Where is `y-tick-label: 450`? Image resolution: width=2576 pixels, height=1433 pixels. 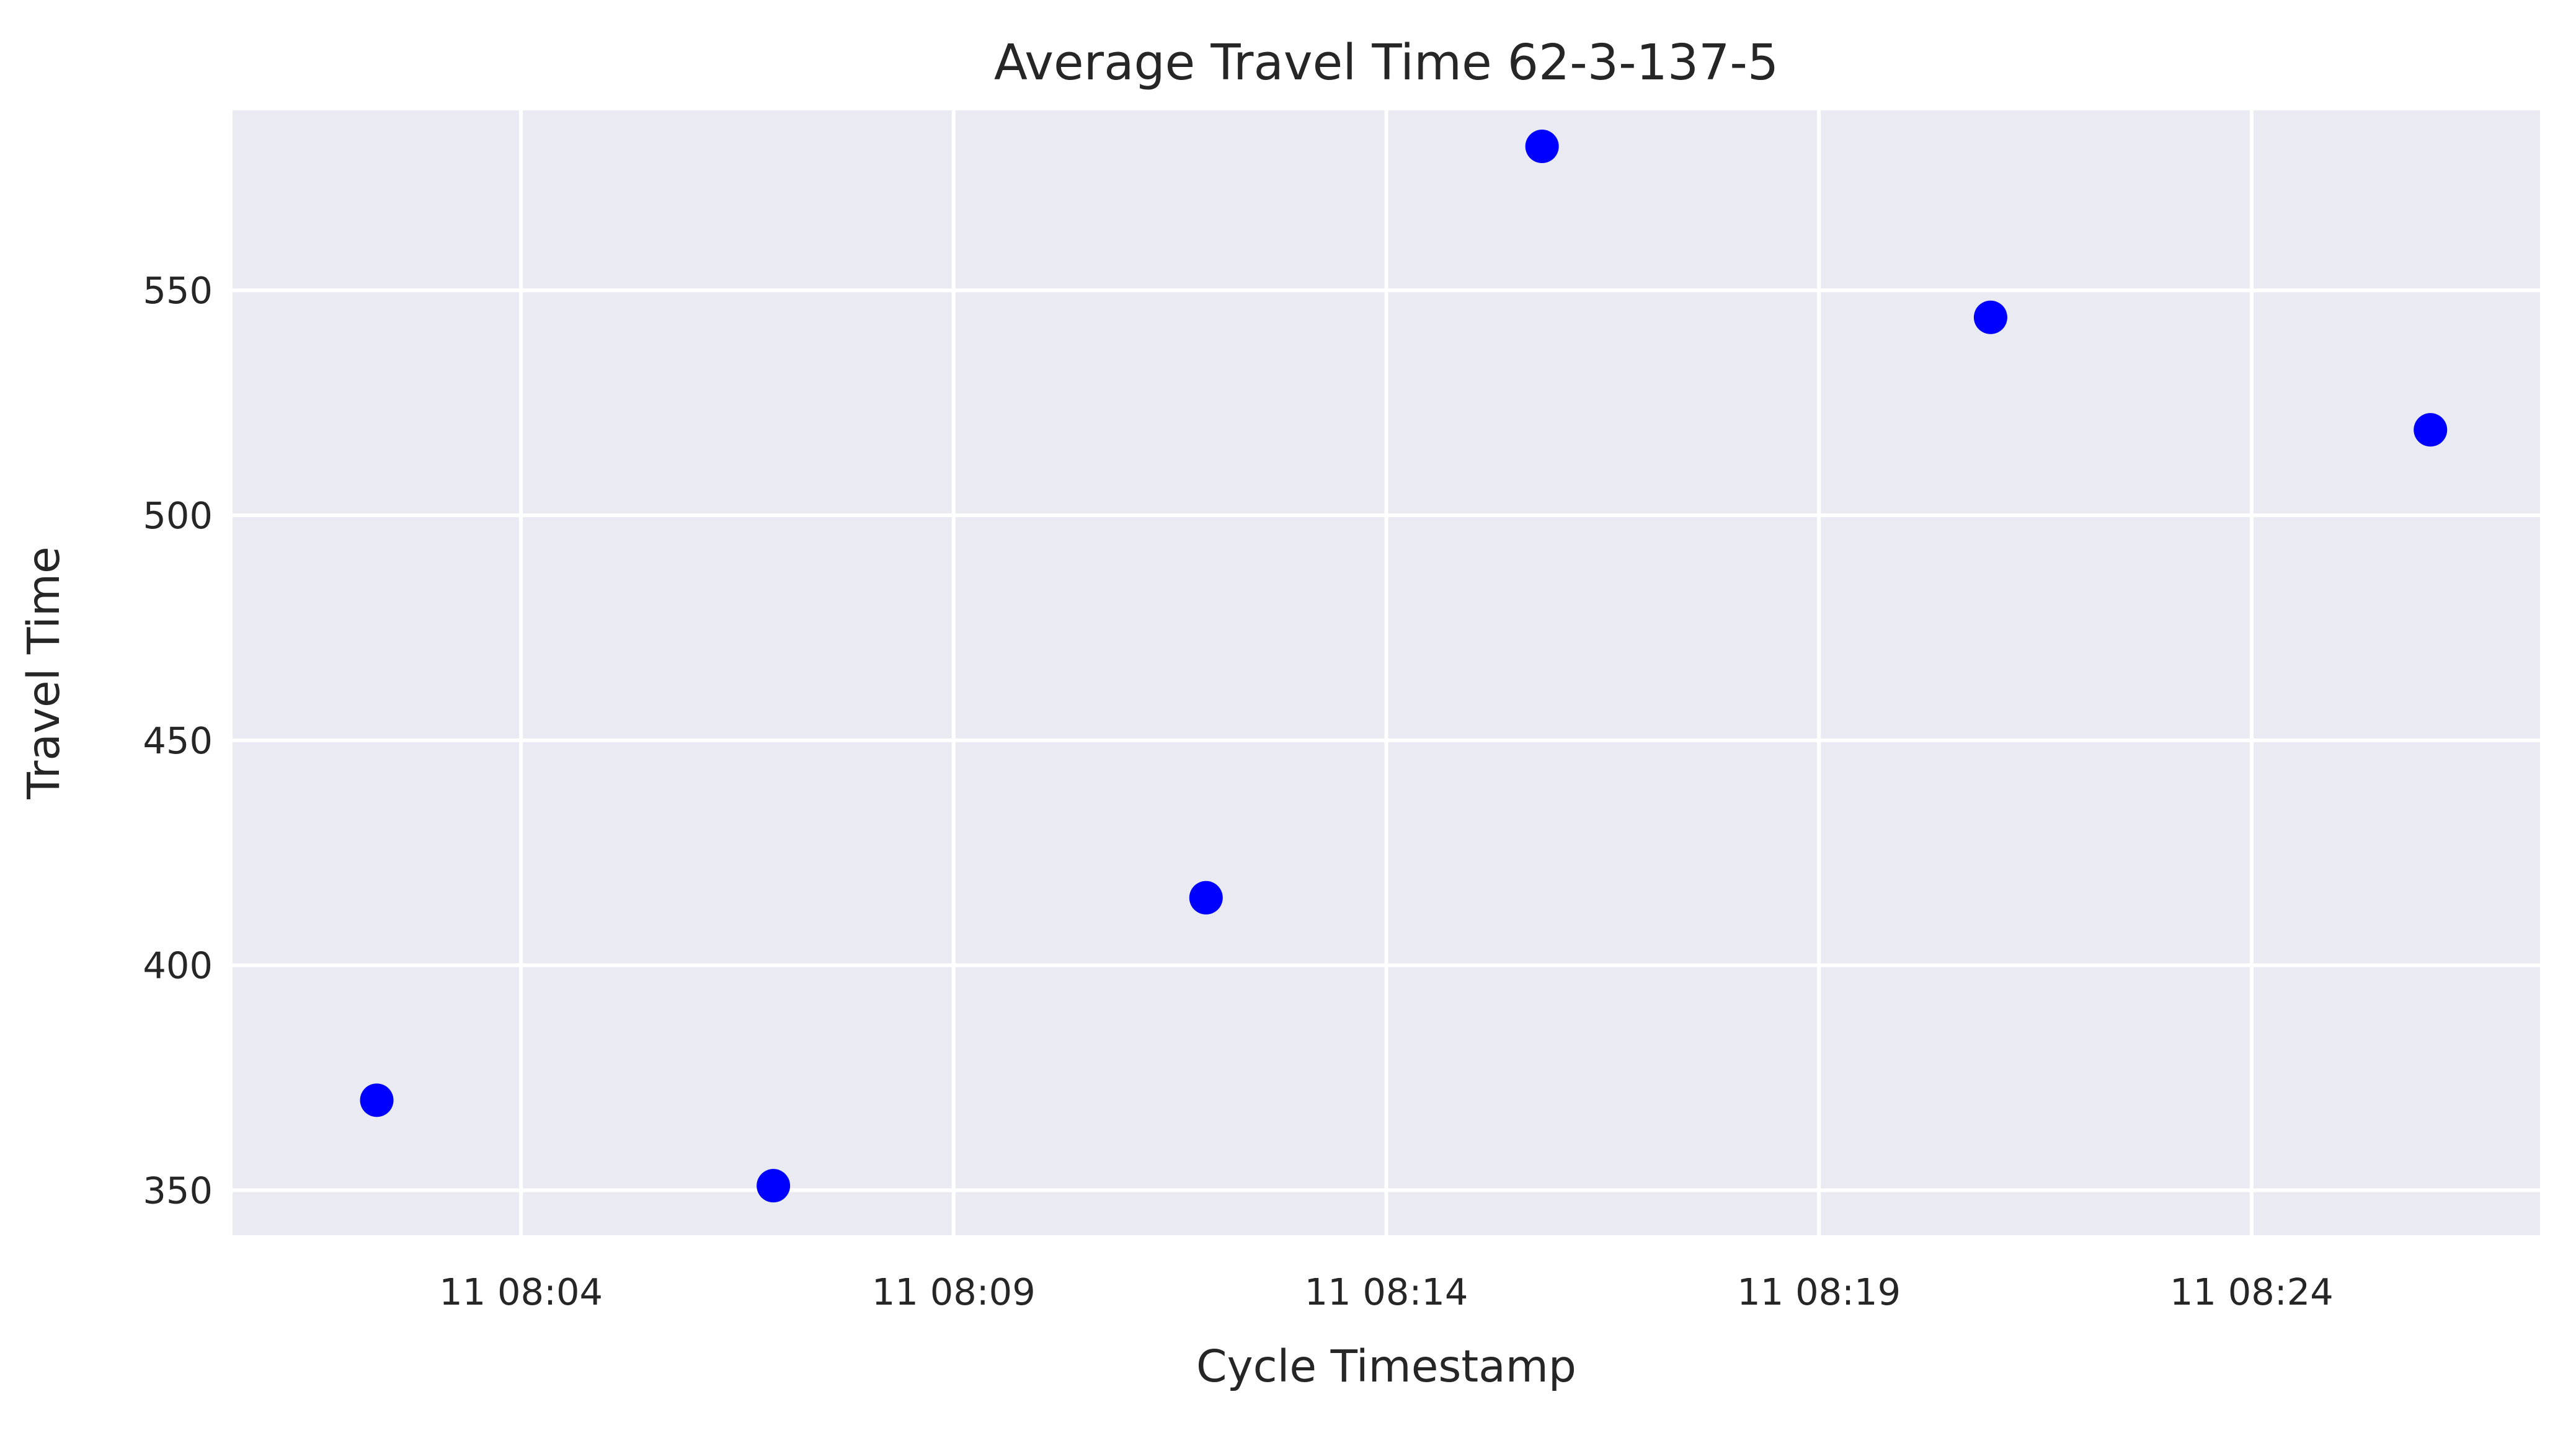 y-tick-label: 450 is located at coordinates (178, 740).